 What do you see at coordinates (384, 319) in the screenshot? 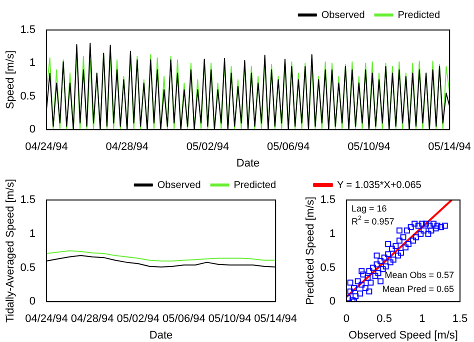
I see `x-tick-label: 0.5` at bounding box center [384, 319].